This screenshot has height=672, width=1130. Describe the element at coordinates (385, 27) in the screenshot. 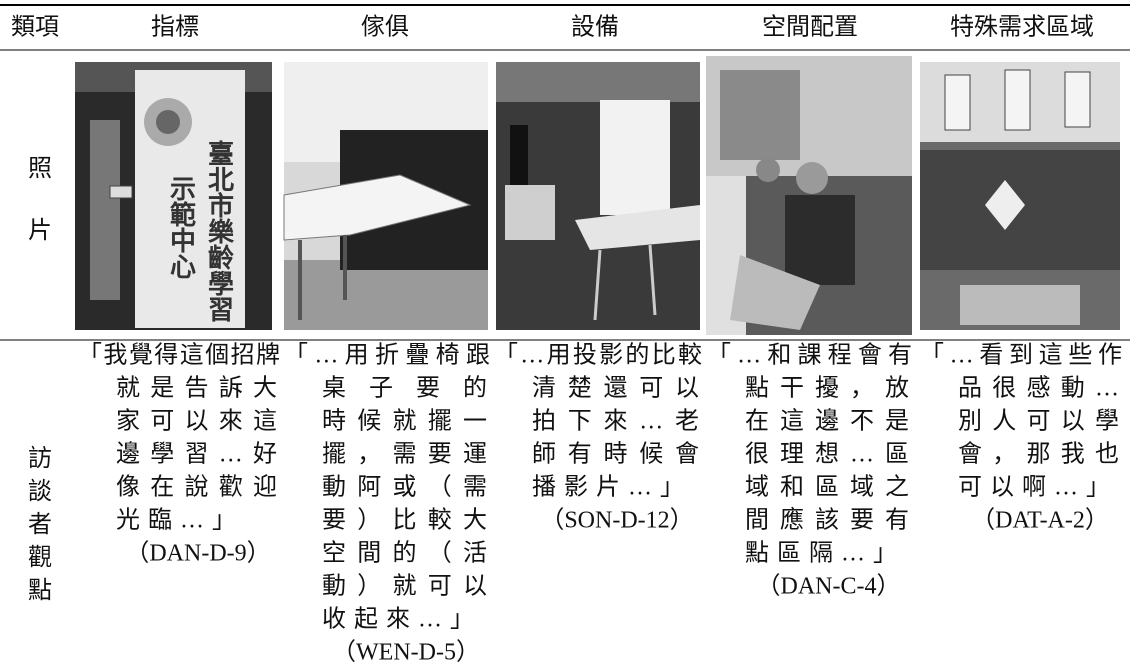

I see `header-cell: 傢俱` at that location.